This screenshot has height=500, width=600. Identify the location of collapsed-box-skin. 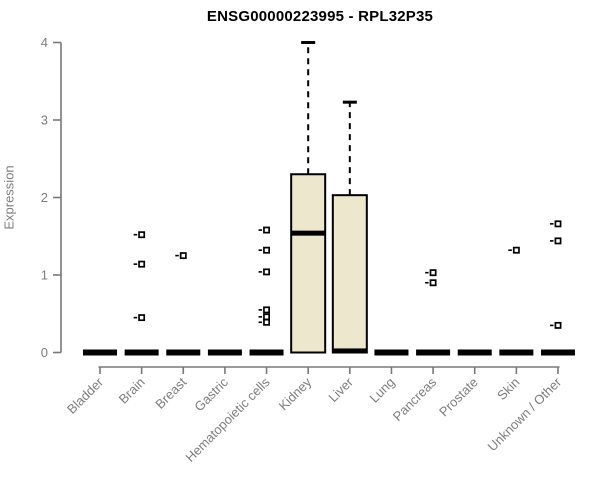
(516, 352).